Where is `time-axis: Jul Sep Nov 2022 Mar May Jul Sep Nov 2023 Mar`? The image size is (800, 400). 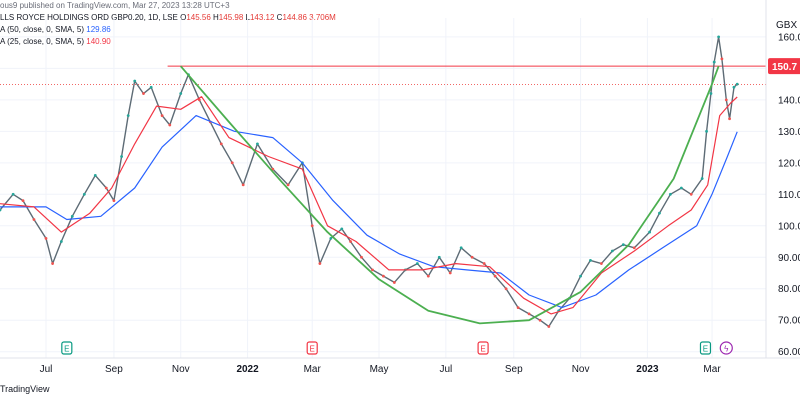
time-axis: Jul Sep Nov 2022 Mar May Jul Sep Nov 2023 Mar is located at coordinates (400, 366).